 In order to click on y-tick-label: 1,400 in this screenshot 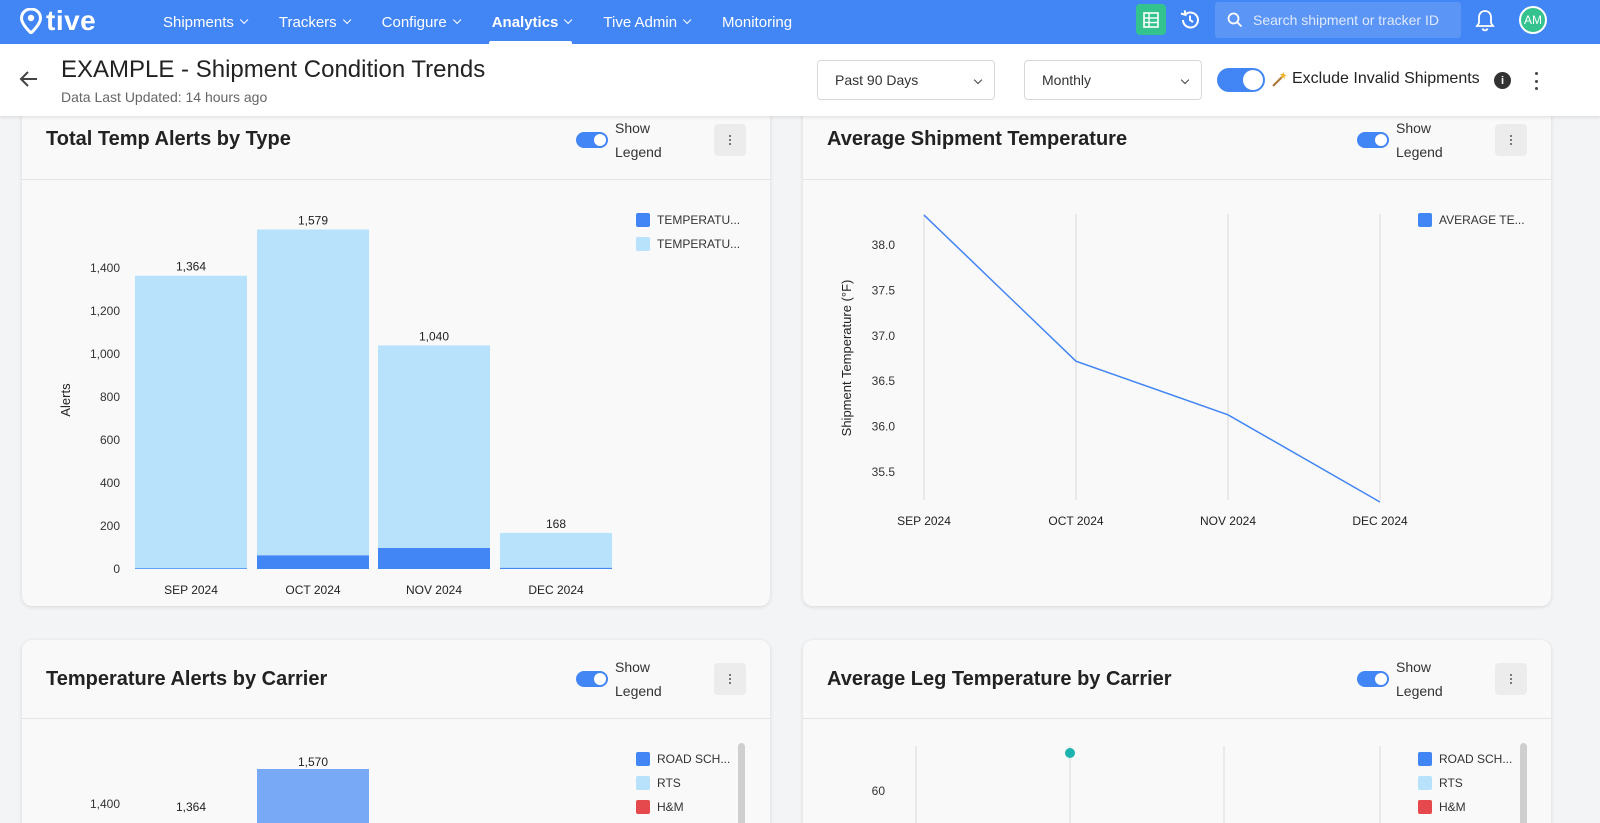, I will do `click(105, 268)`.